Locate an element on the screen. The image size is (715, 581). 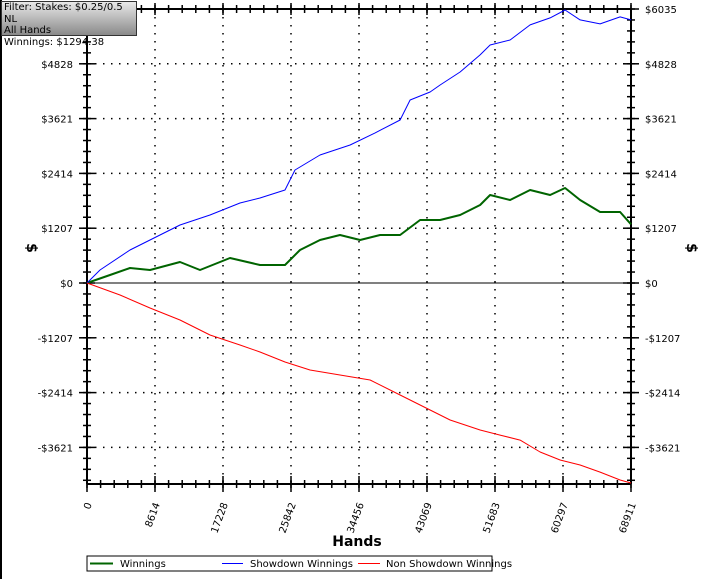
x-tick-label: 0 is located at coordinates (88, 506).